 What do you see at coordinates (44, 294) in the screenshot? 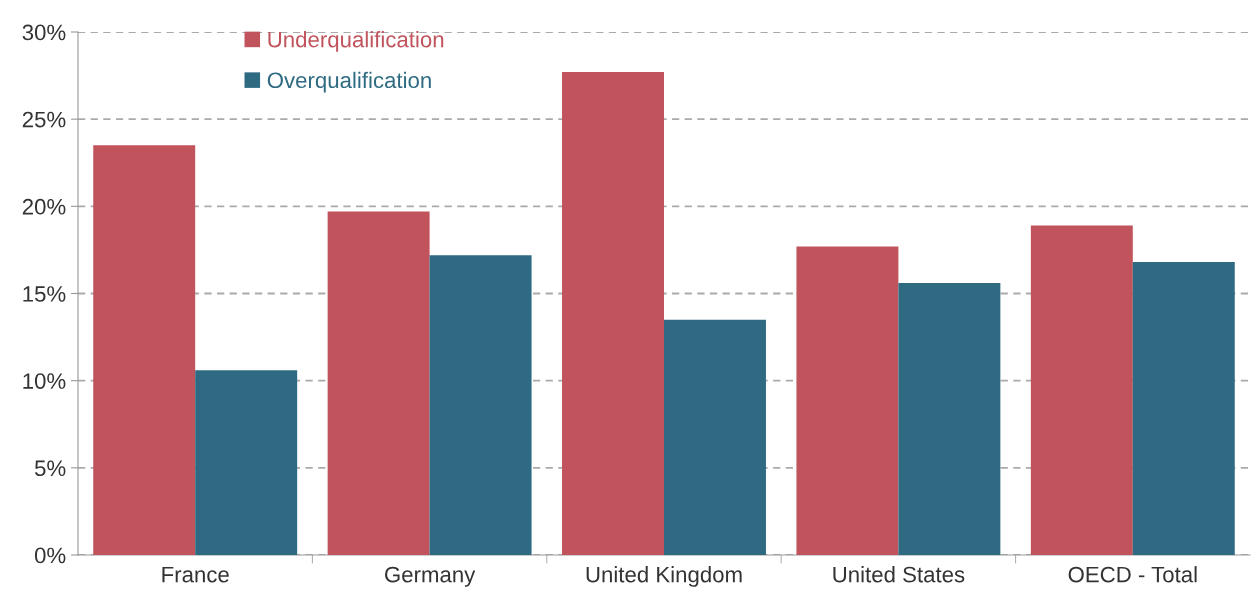
I see `y-tick-label: 15%` at bounding box center [44, 294].